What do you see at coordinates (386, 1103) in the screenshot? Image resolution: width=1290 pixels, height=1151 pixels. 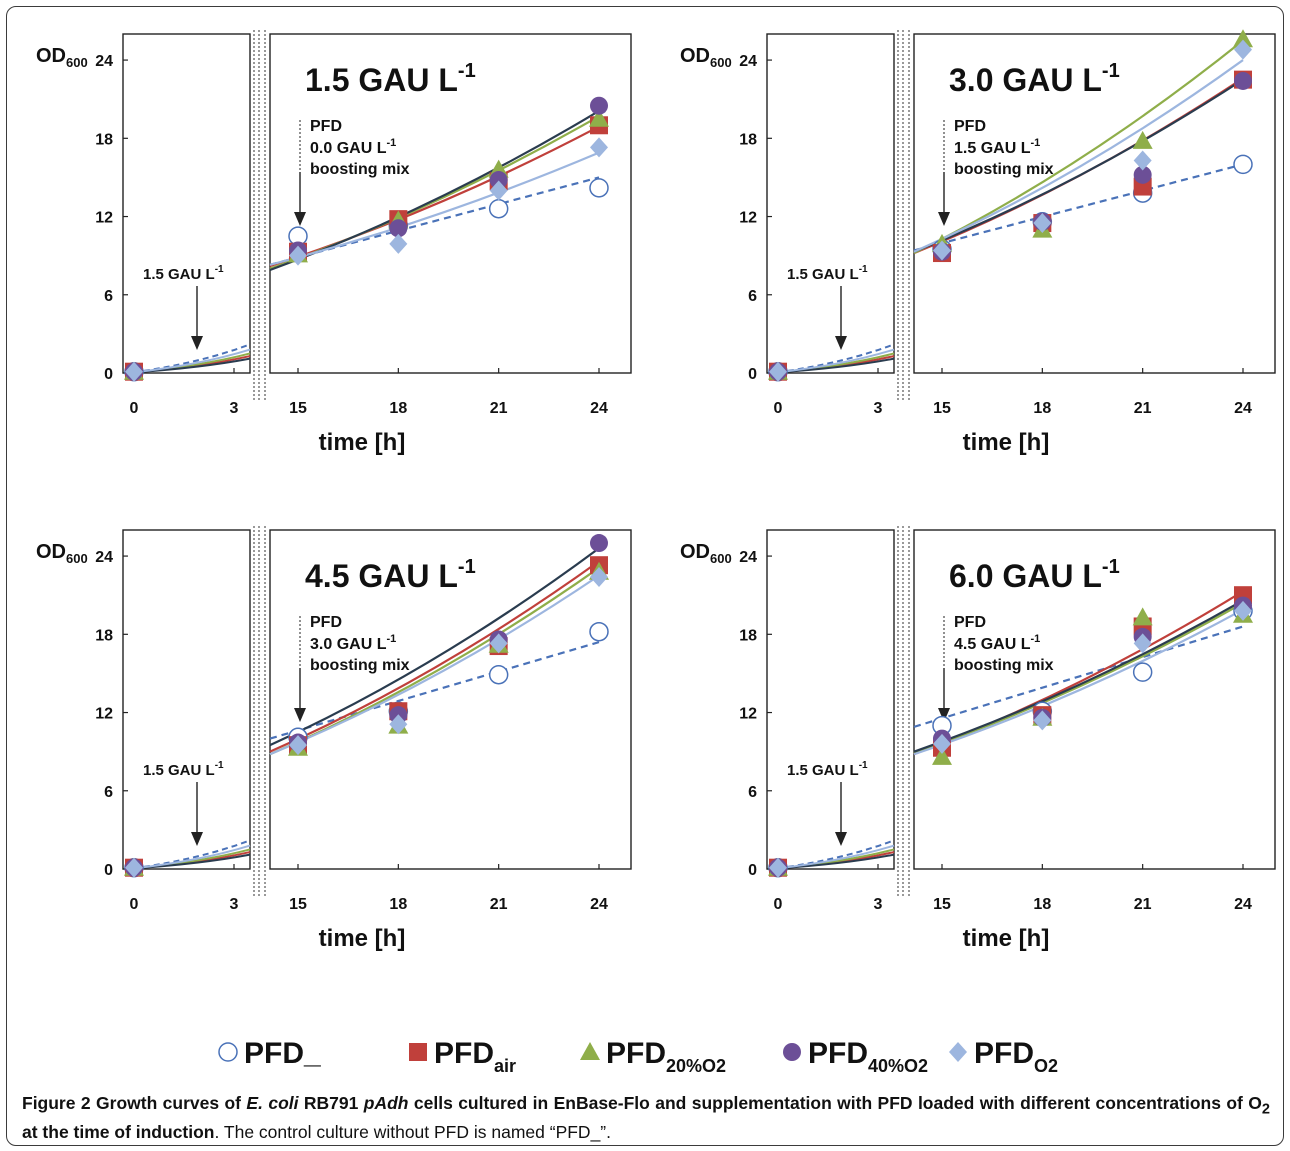 I see `caption-plasmid: pAdh` at bounding box center [386, 1103].